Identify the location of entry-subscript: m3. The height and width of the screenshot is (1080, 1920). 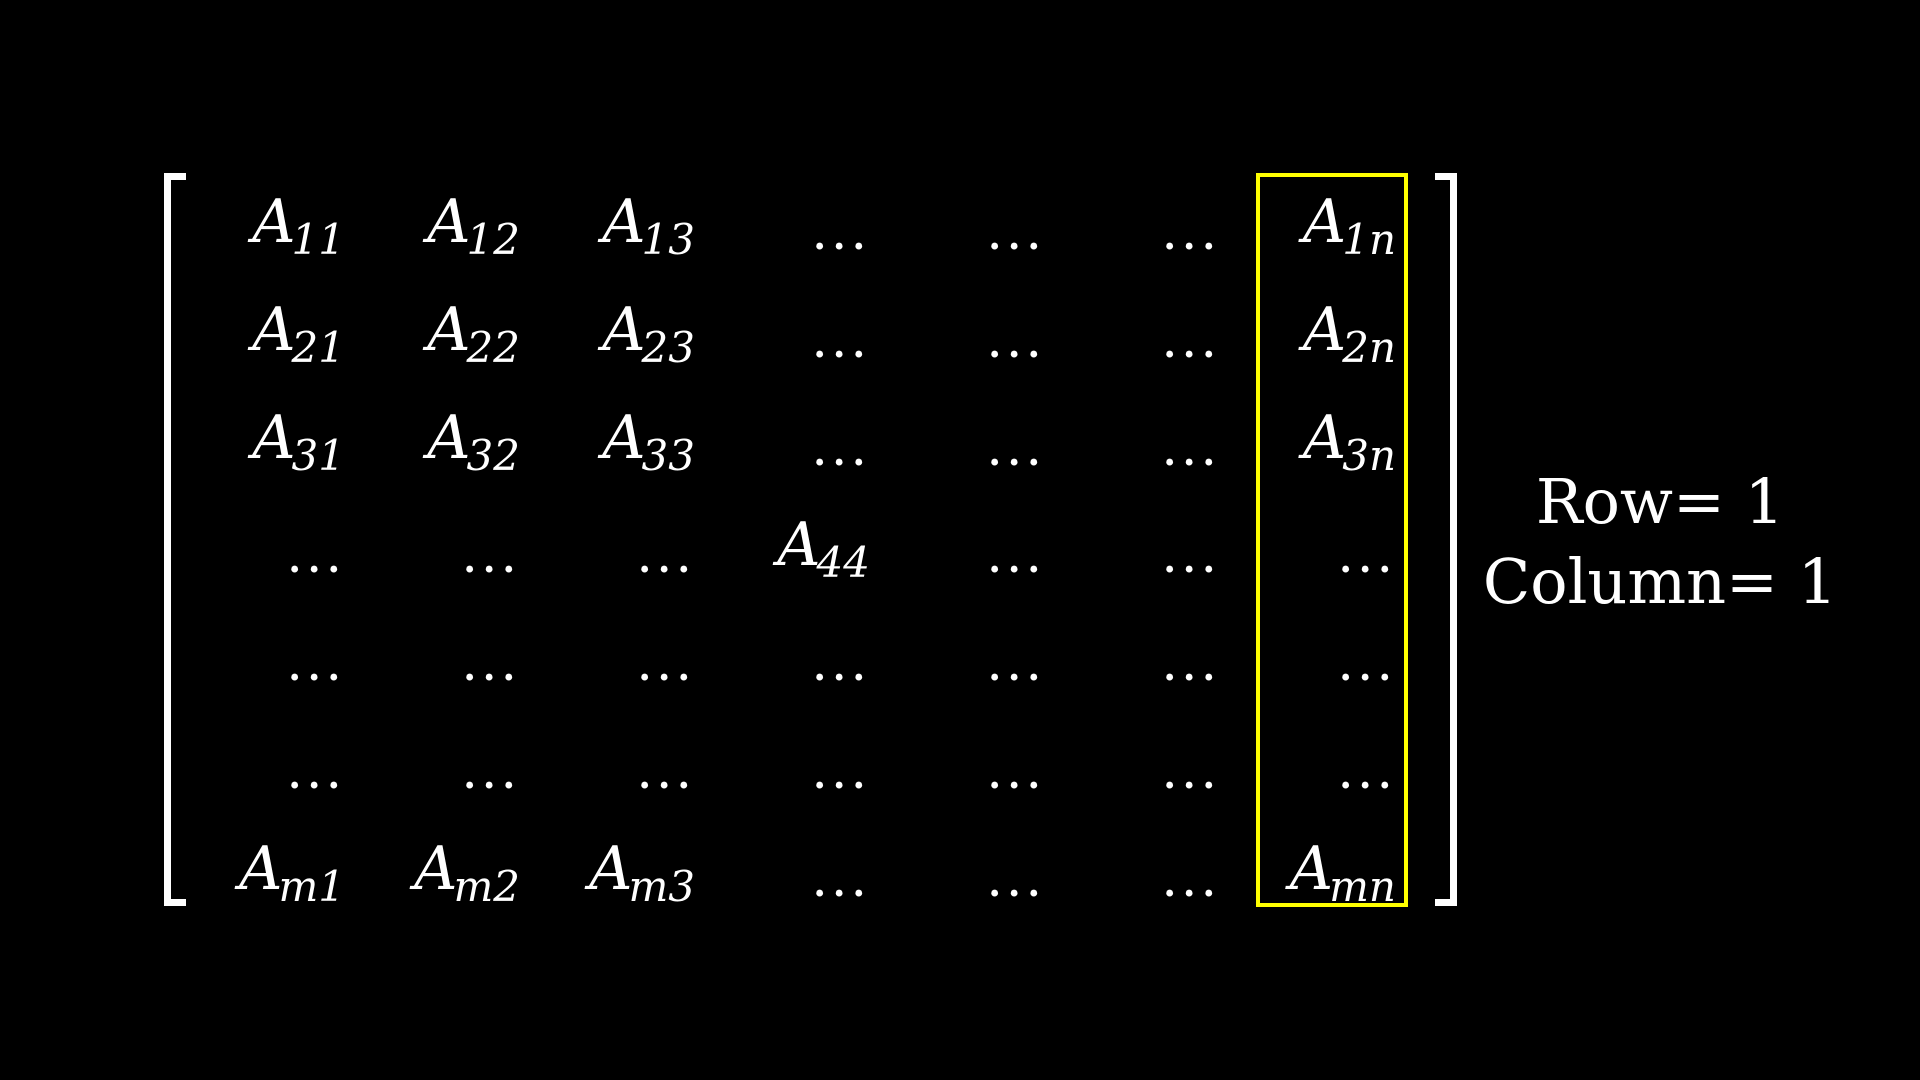
(661, 886).